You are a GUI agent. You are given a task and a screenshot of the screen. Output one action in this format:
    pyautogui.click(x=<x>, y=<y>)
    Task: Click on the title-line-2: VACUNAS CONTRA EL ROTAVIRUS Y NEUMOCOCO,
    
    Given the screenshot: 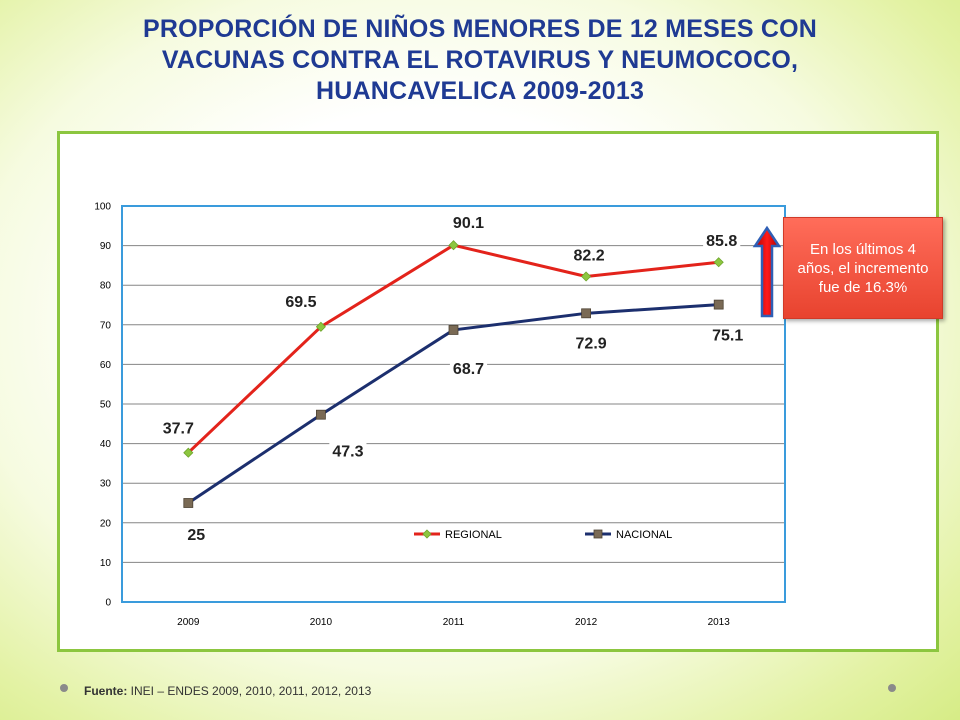 What is the action you would take?
    pyautogui.click(x=480, y=60)
    